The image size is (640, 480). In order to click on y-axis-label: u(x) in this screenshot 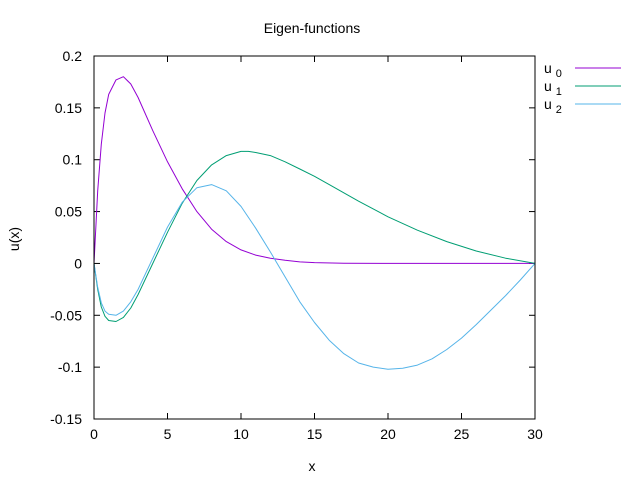, I will do `click(14, 239)`.